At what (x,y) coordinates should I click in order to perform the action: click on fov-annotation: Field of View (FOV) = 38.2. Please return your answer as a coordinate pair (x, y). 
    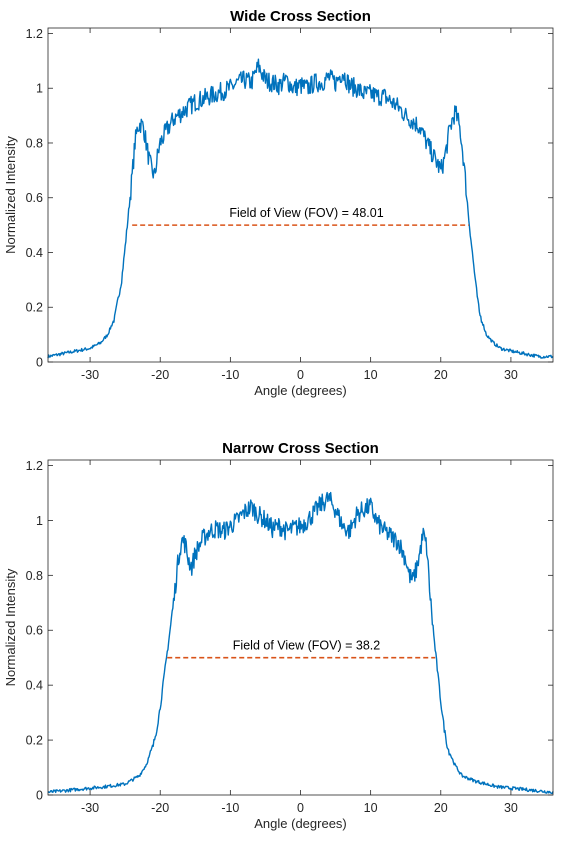
    Looking at the image, I should click on (306, 645).